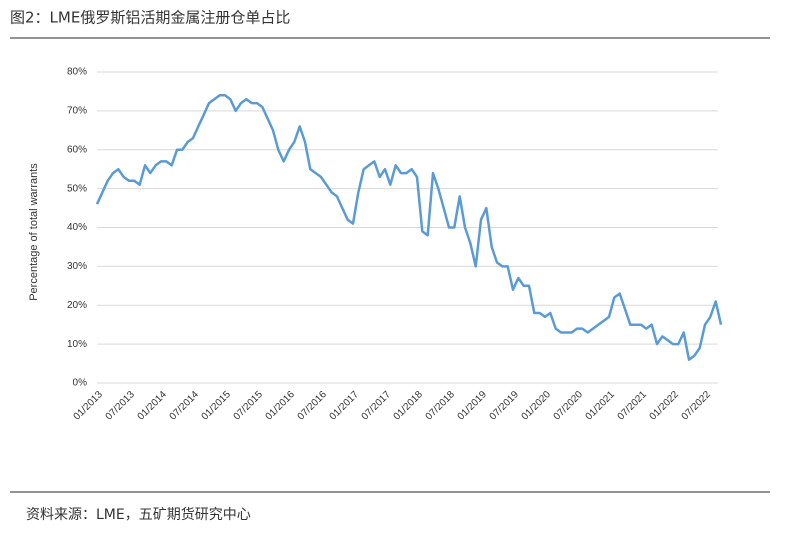 Image resolution: width=794 pixels, height=546 pixels. I want to click on x-tick-label: 07/2013, so click(121, 406).